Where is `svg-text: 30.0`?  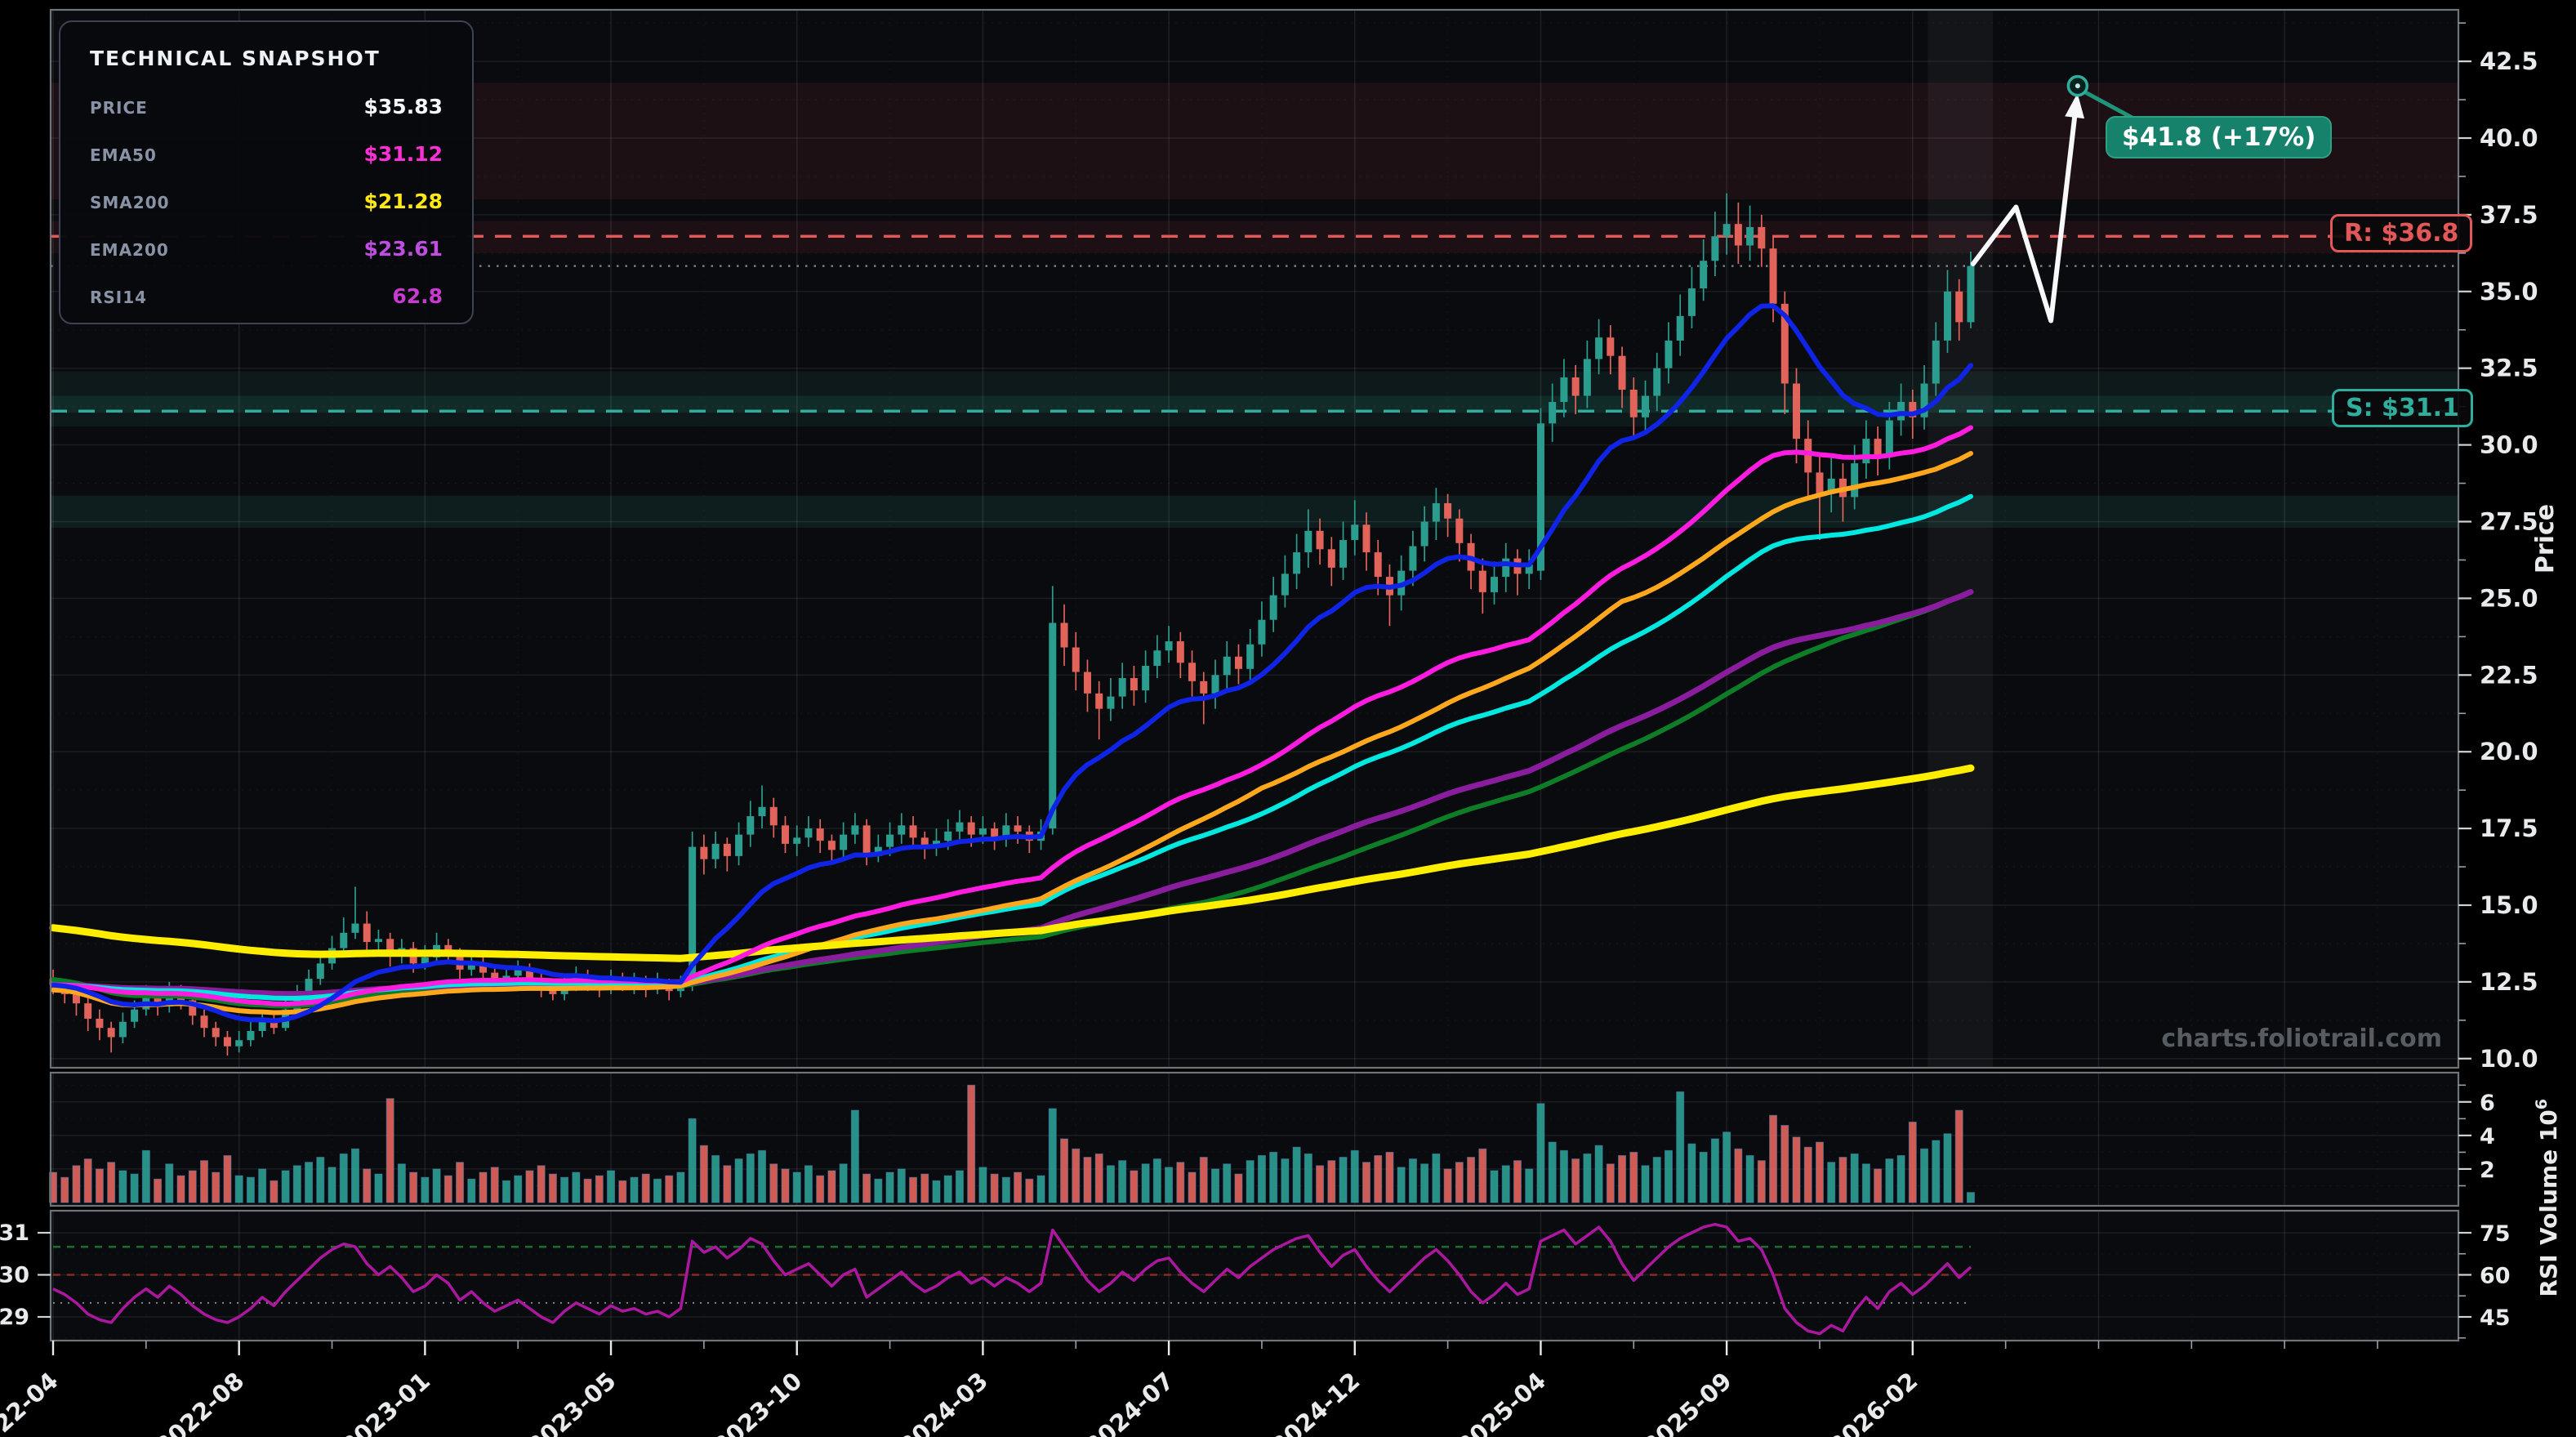
svg-text: 30.0 is located at coordinates (2509, 445).